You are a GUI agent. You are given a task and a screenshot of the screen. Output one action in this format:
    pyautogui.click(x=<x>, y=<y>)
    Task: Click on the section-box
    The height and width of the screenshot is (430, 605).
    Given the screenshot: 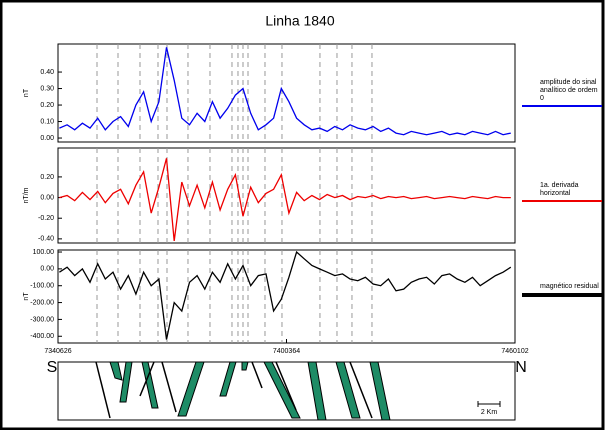 What is the action you would take?
    pyautogui.click(x=286, y=391)
    